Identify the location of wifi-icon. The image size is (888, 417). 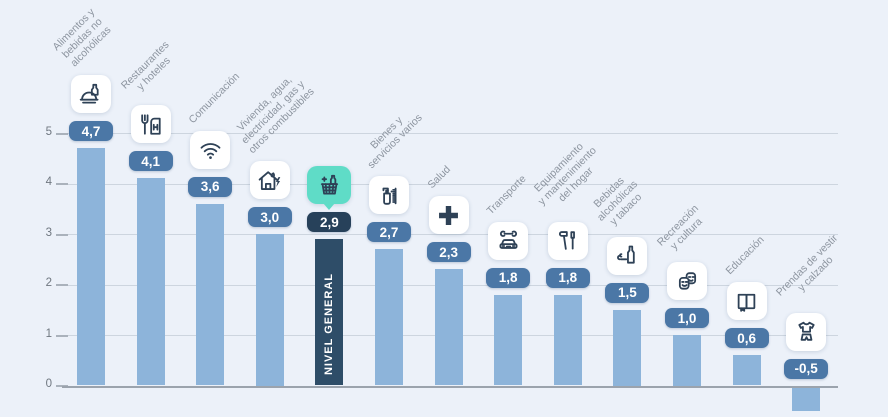
(210, 149).